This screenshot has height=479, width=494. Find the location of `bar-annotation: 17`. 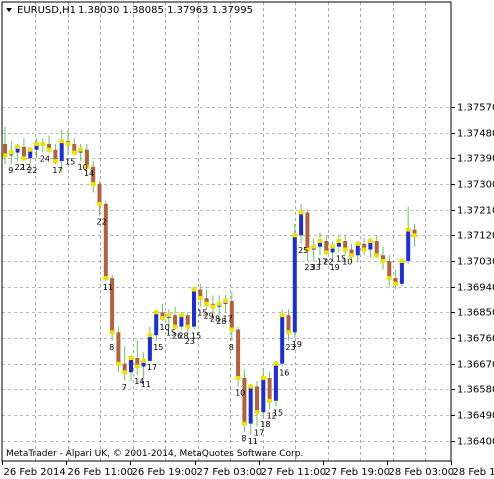

bar-annotation: 17 is located at coordinates (57, 170).